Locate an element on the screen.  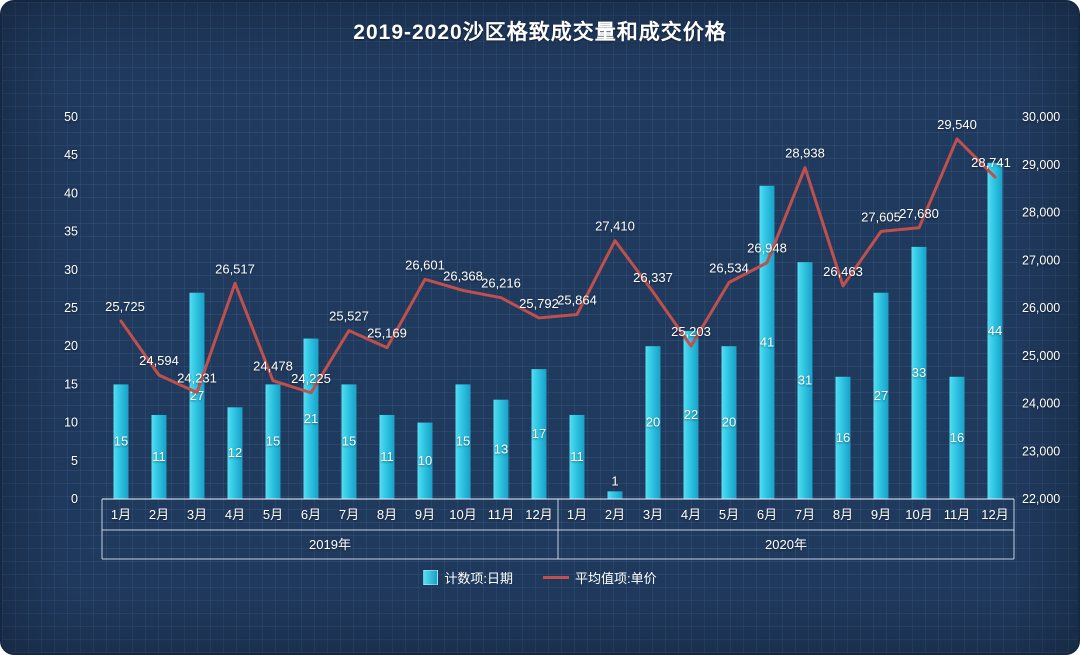
line-value-label: 25,527 is located at coordinates (349, 316).